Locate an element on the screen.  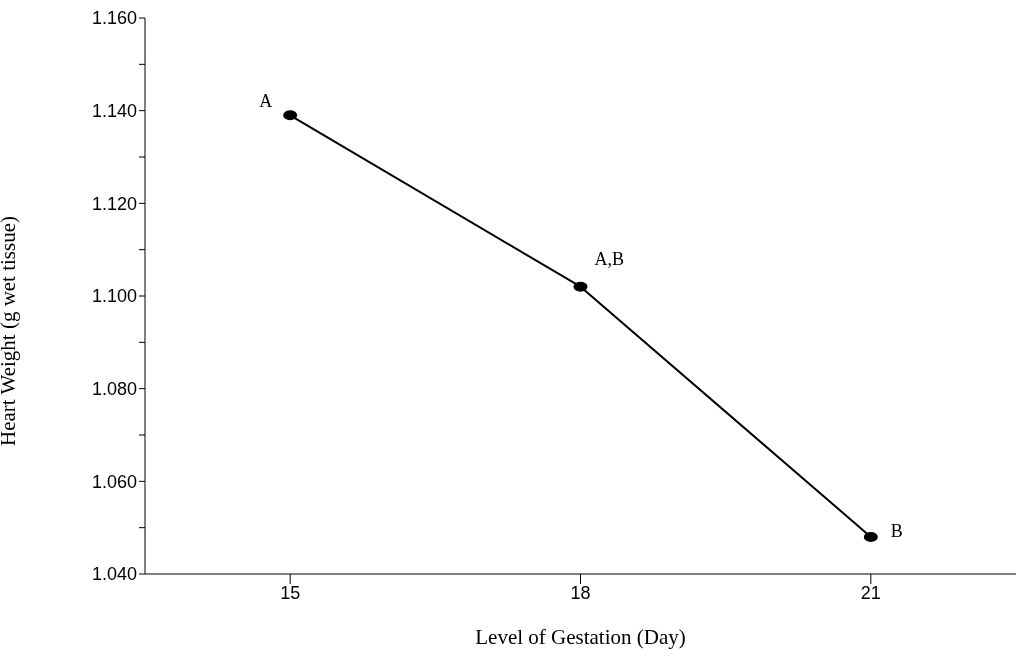
y-tick-label: 1.080 is located at coordinates (114, 389).